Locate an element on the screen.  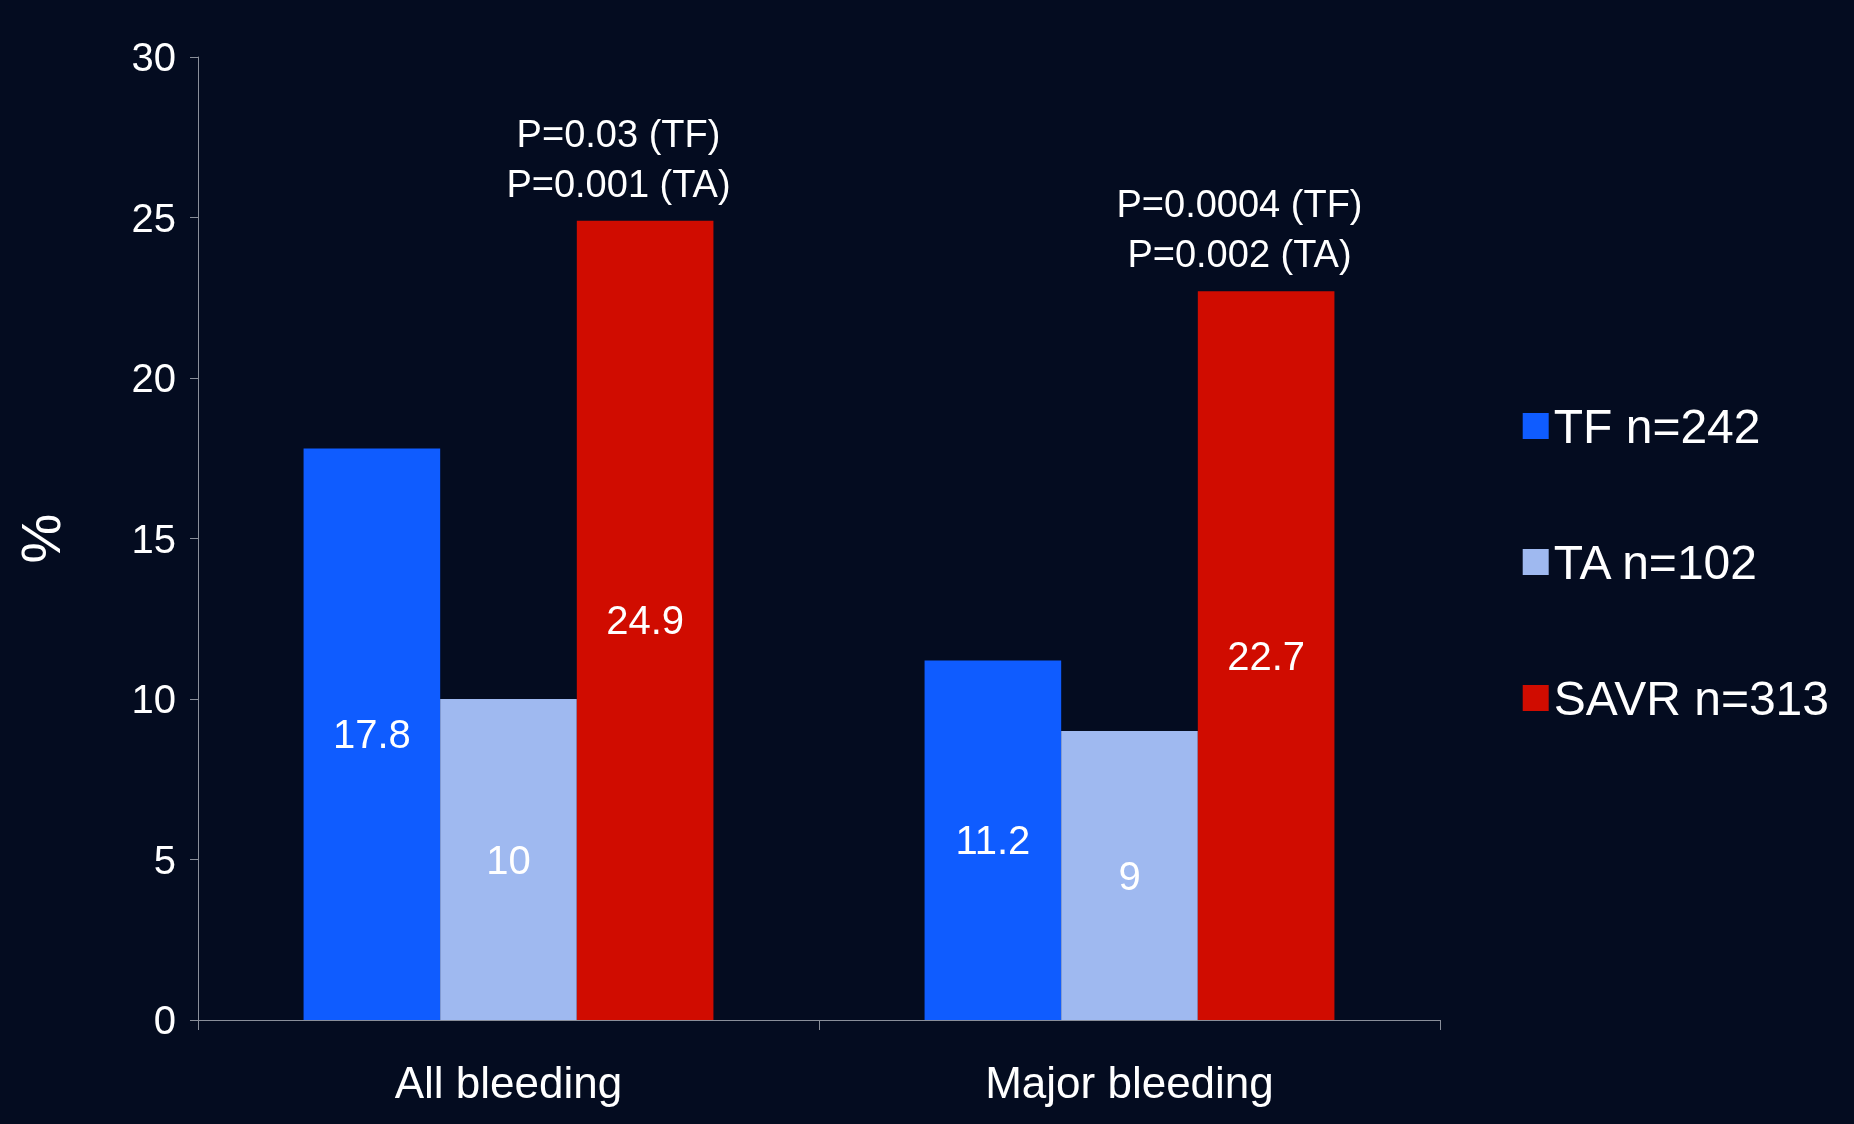
annotation: P=0.03 (TF) P=0.001 (TA) is located at coordinates (618, 158).